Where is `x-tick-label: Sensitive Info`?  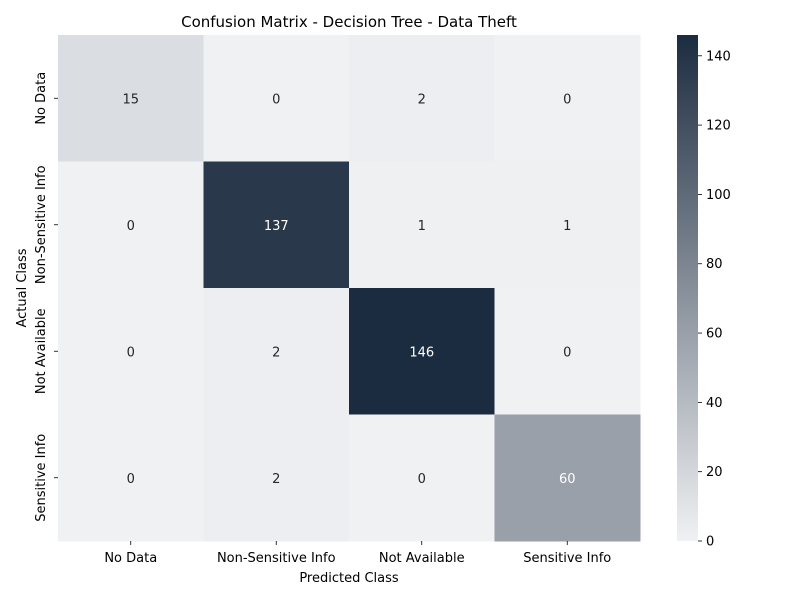 x-tick-label: Sensitive Info is located at coordinates (567, 558).